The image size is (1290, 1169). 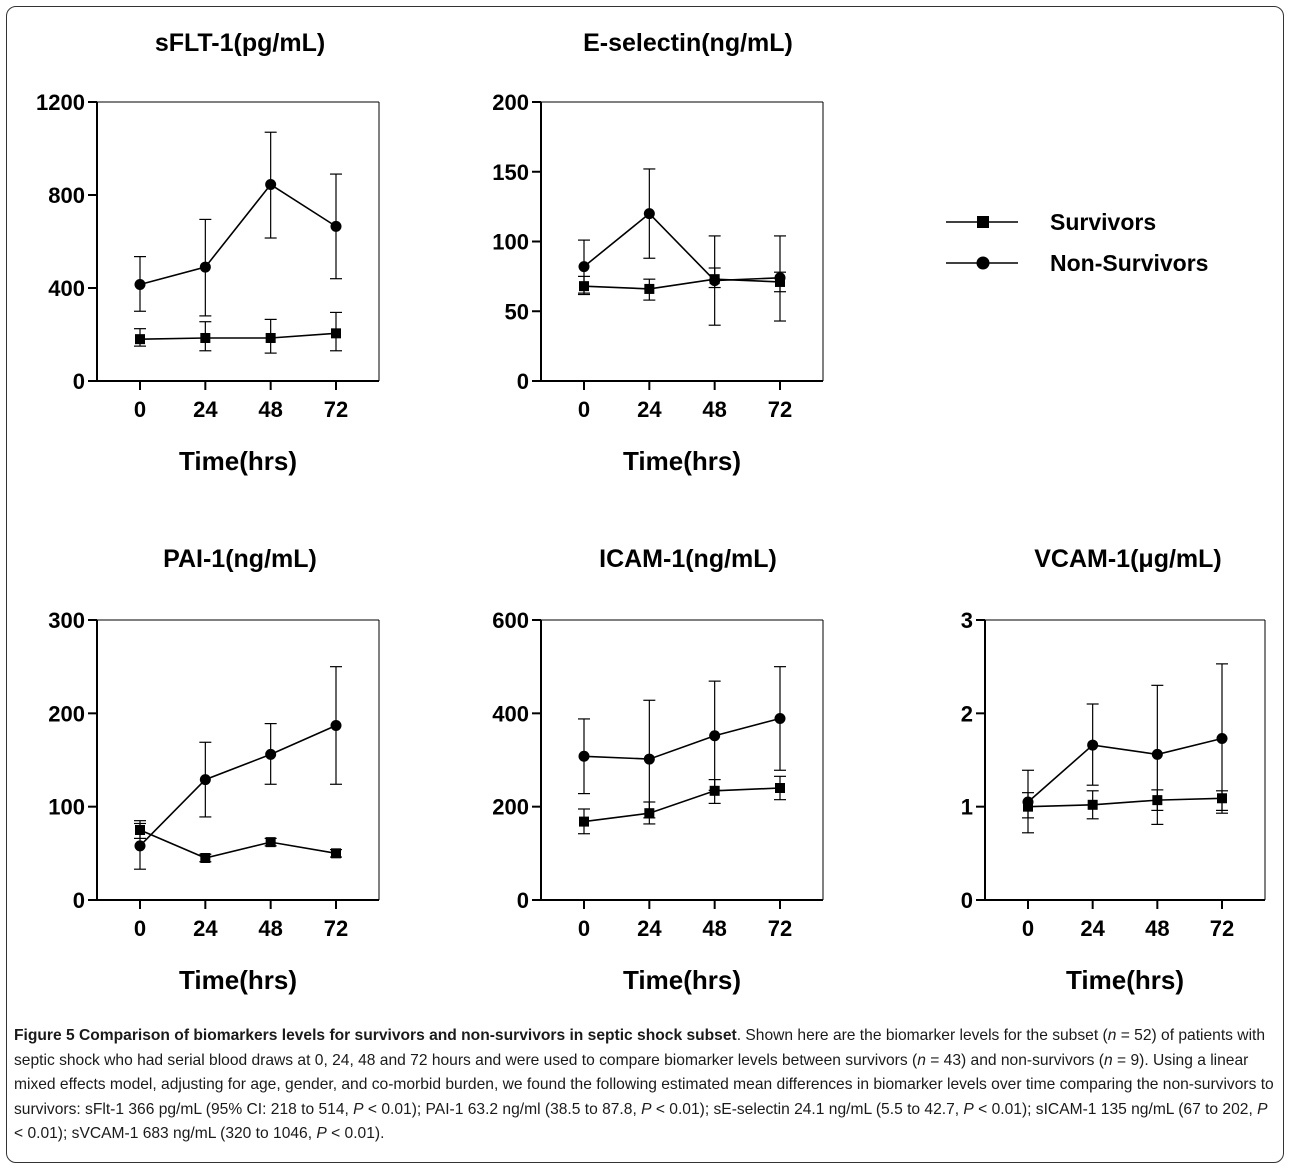 What do you see at coordinates (688, 559) in the screenshot?
I see `panel-title: ICAM-1(ng/mL)` at bounding box center [688, 559].